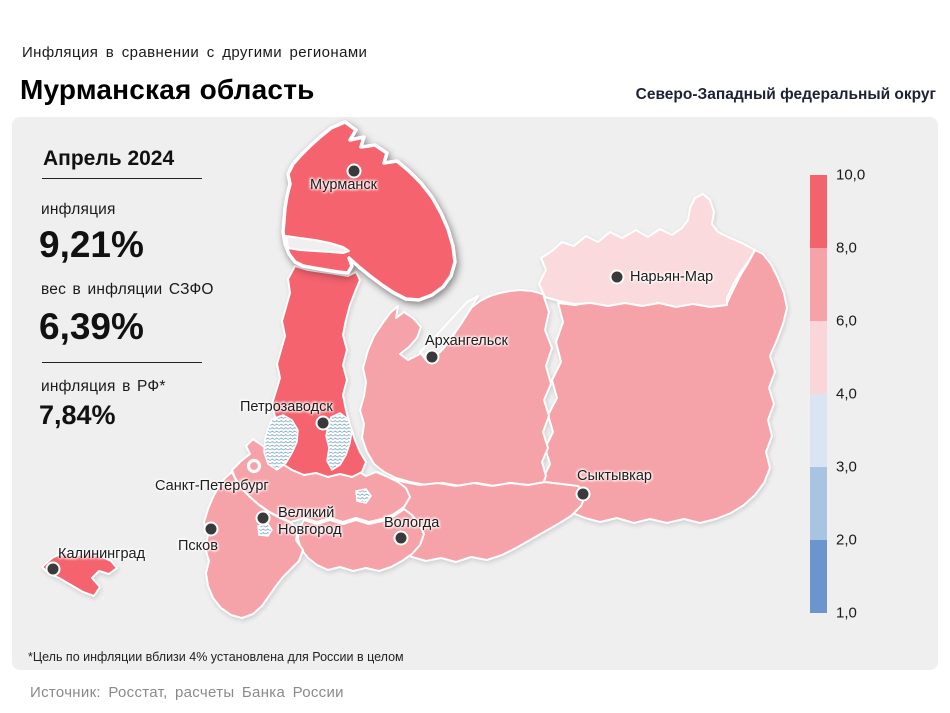 The image size is (950, 713). What do you see at coordinates (851, 175) in the screenshot?
I see `legend-tick: 10,0` at bounding box center [851, 175].